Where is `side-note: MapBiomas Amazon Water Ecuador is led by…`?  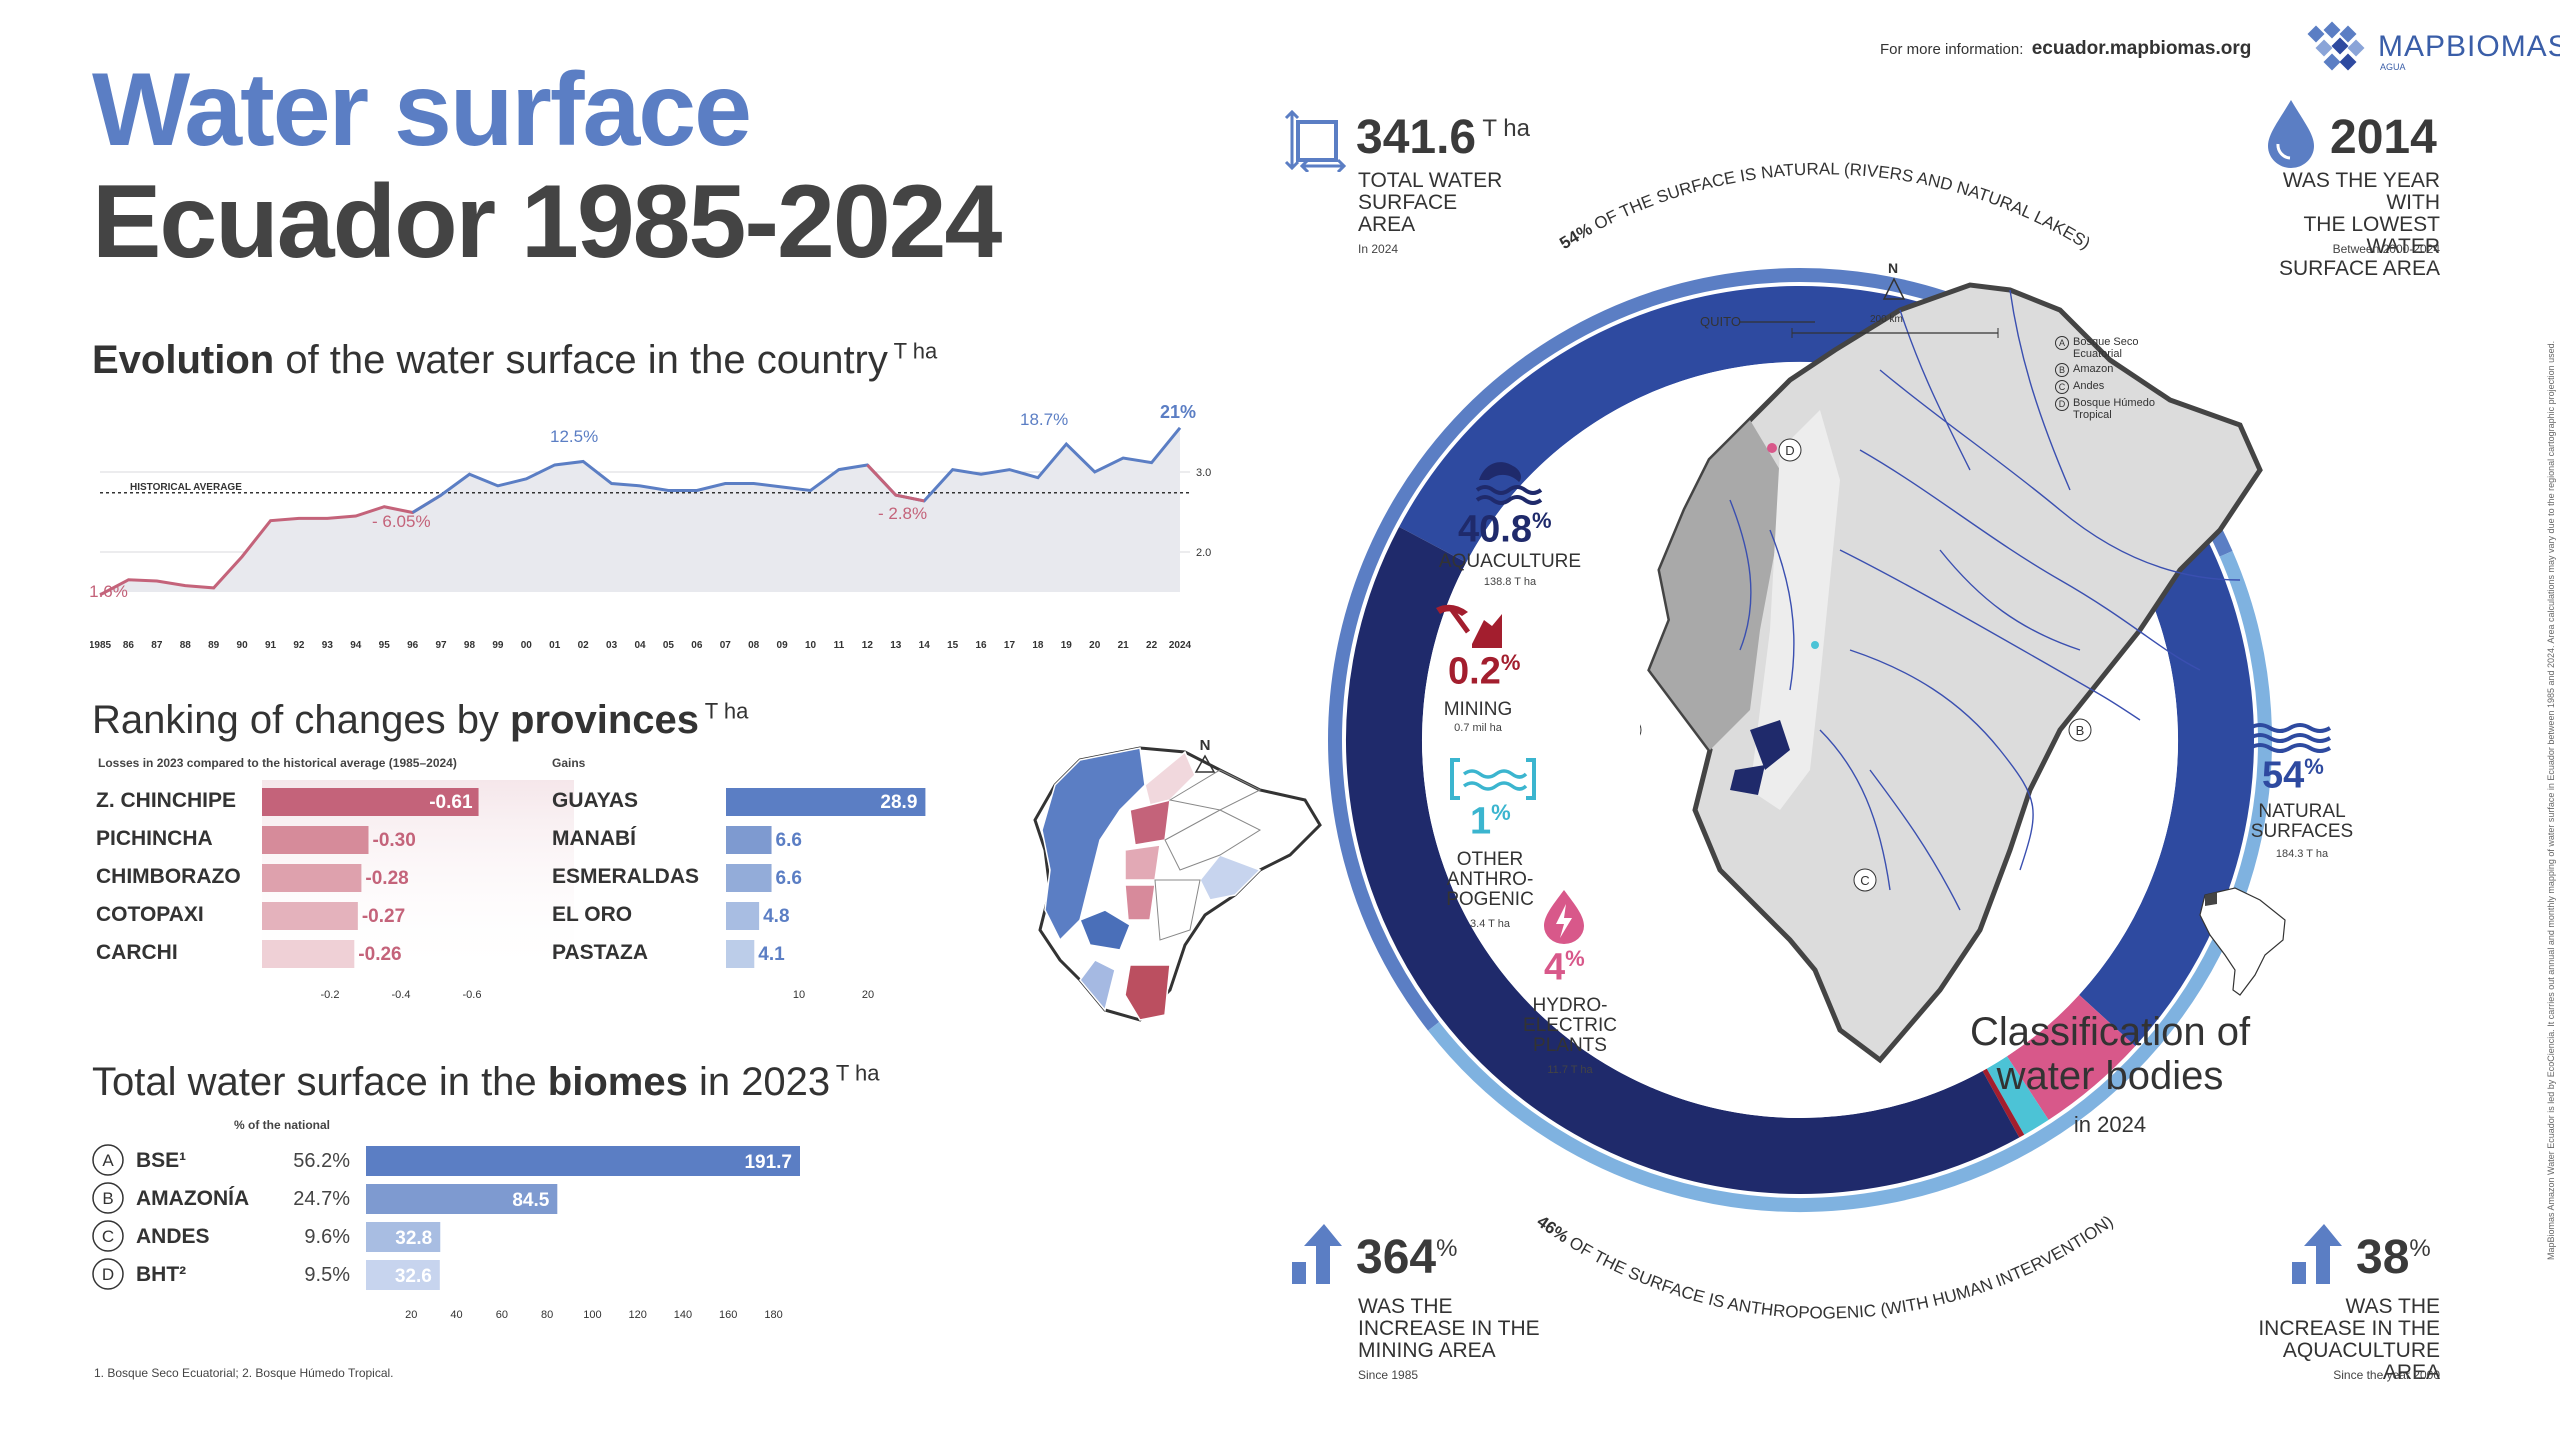 side-note: MapBiomas Amazon Water Ecuador is led by… is located at coordinates (2551, 800).